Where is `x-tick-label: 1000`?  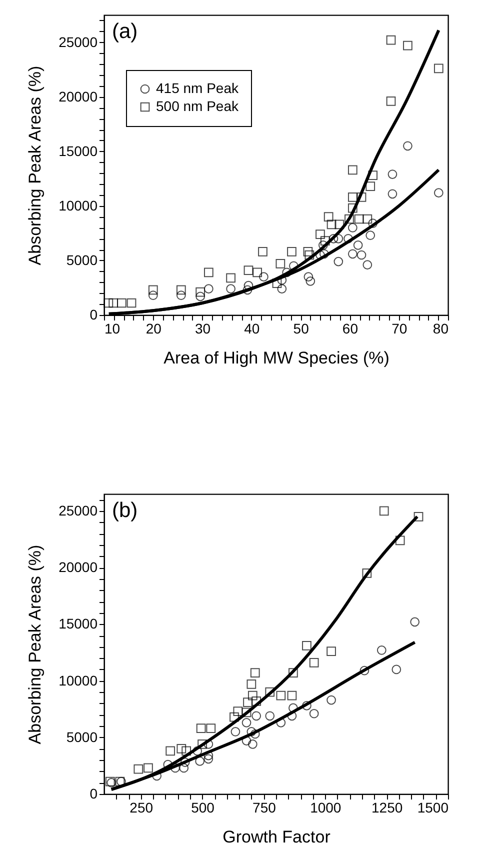 x-tick-label: 1000 is located at coordinates (326, 808).